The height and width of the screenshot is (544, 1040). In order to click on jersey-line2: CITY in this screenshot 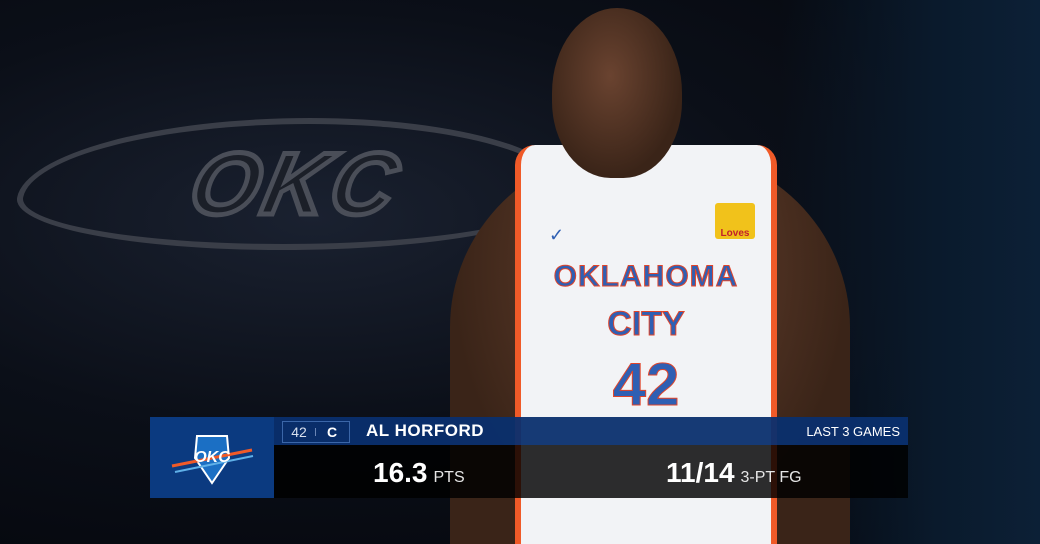, I will do `click(646, 324)`.